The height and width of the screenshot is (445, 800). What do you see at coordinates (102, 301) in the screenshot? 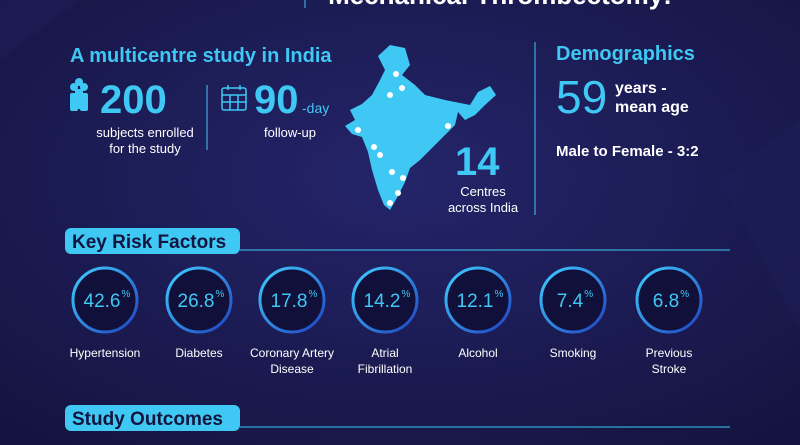
I see `risk-value: 42.6` at bounding box center [102, 301].